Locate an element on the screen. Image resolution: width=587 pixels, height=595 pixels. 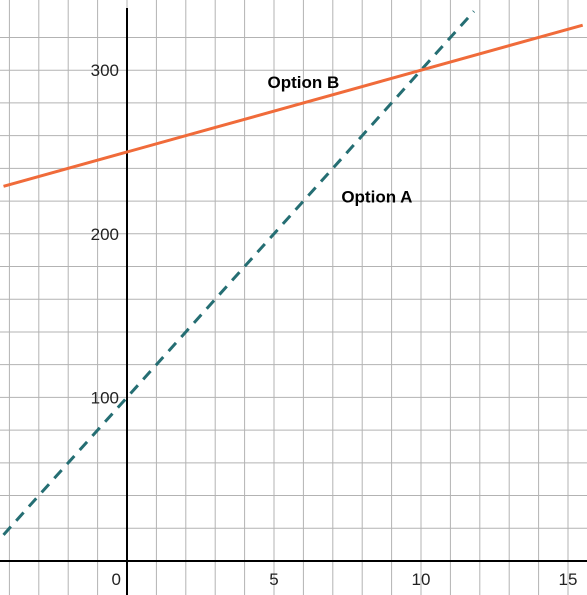
y-tick-label: 200 is located at coordinates (105, 234).